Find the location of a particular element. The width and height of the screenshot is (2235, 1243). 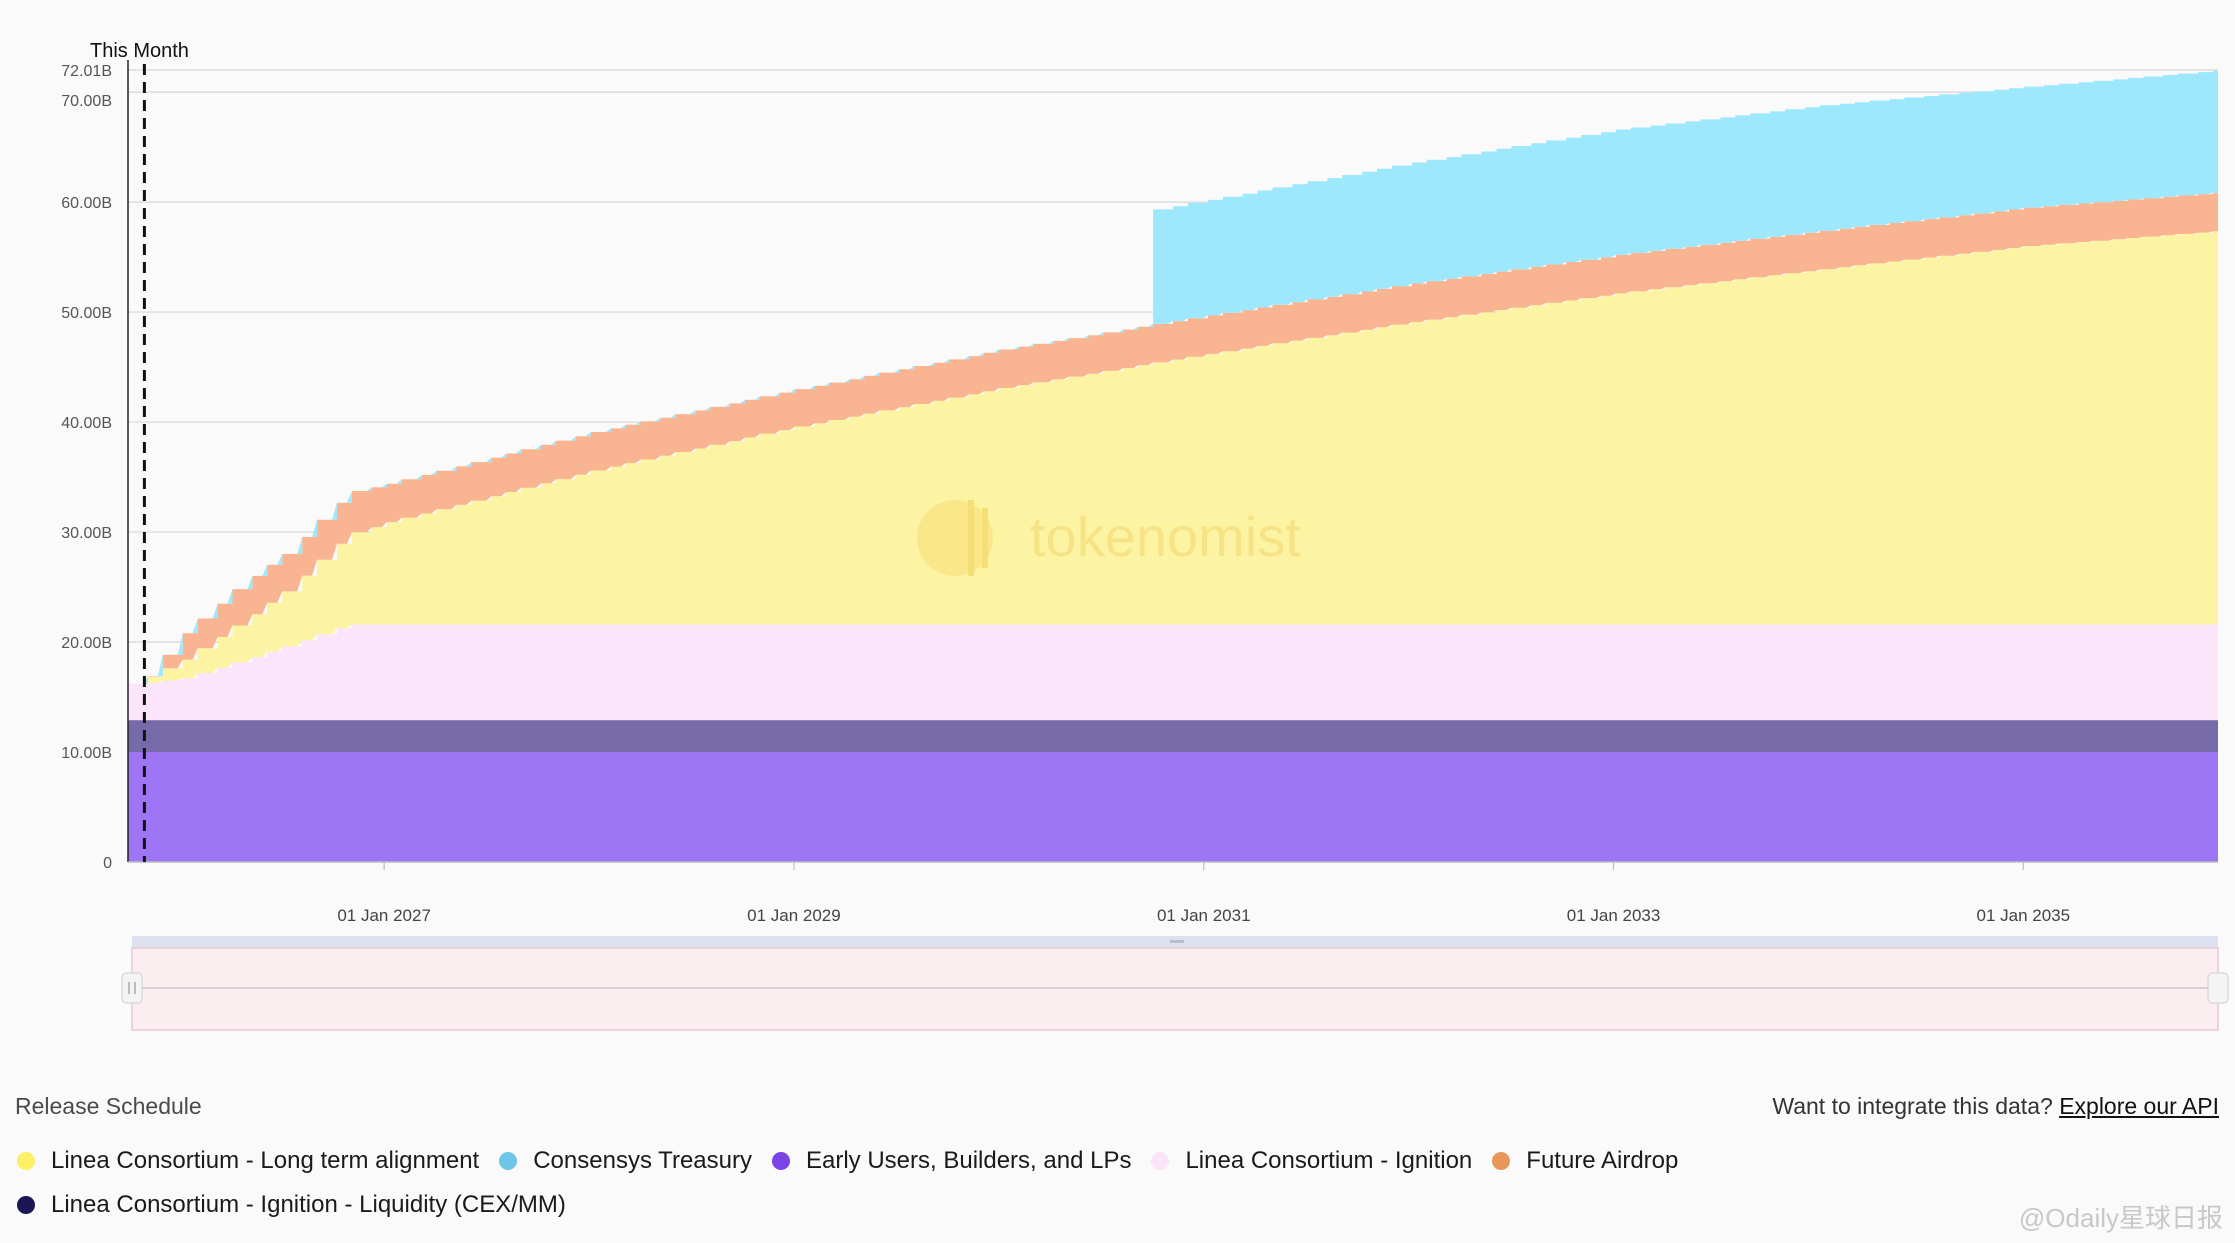

y-tick-label: 70.00B is located at coordinates (86, 101).